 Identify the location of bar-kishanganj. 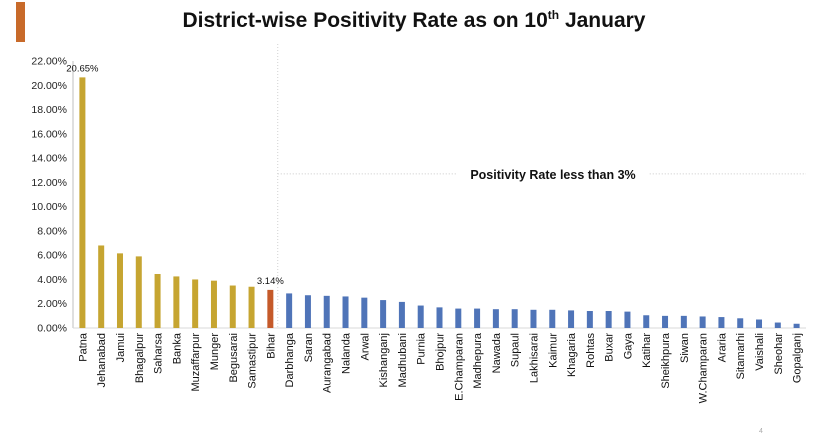
(383, 314).